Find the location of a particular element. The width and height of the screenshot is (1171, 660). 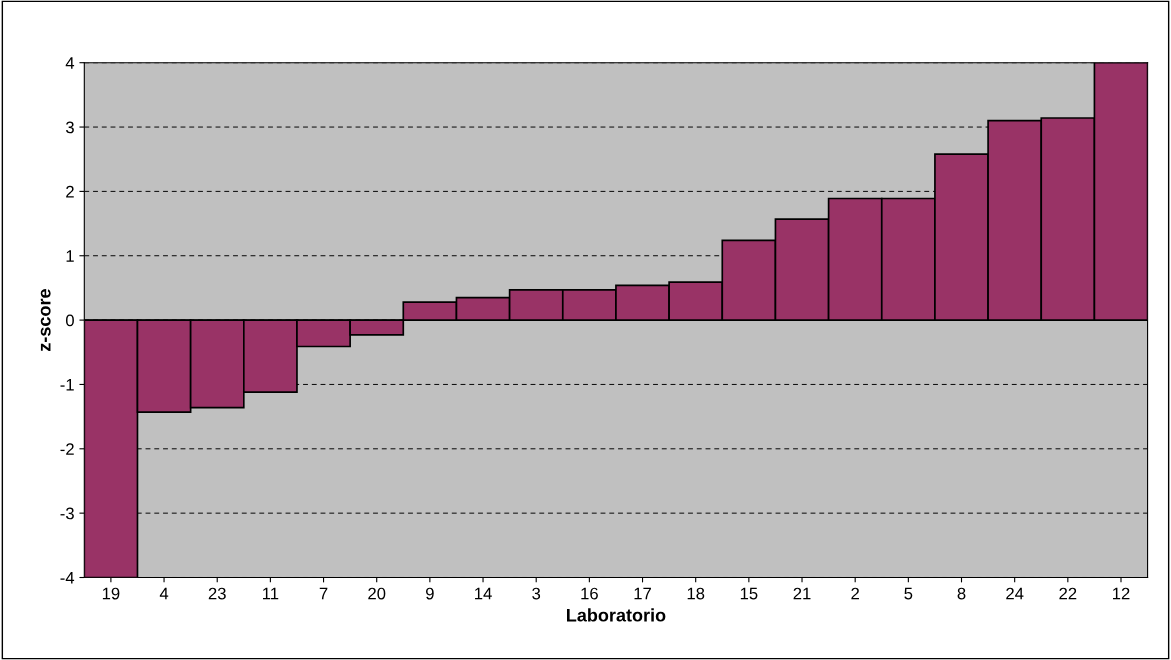

x-tick-label: 15 is located at coordinates (749, 593).